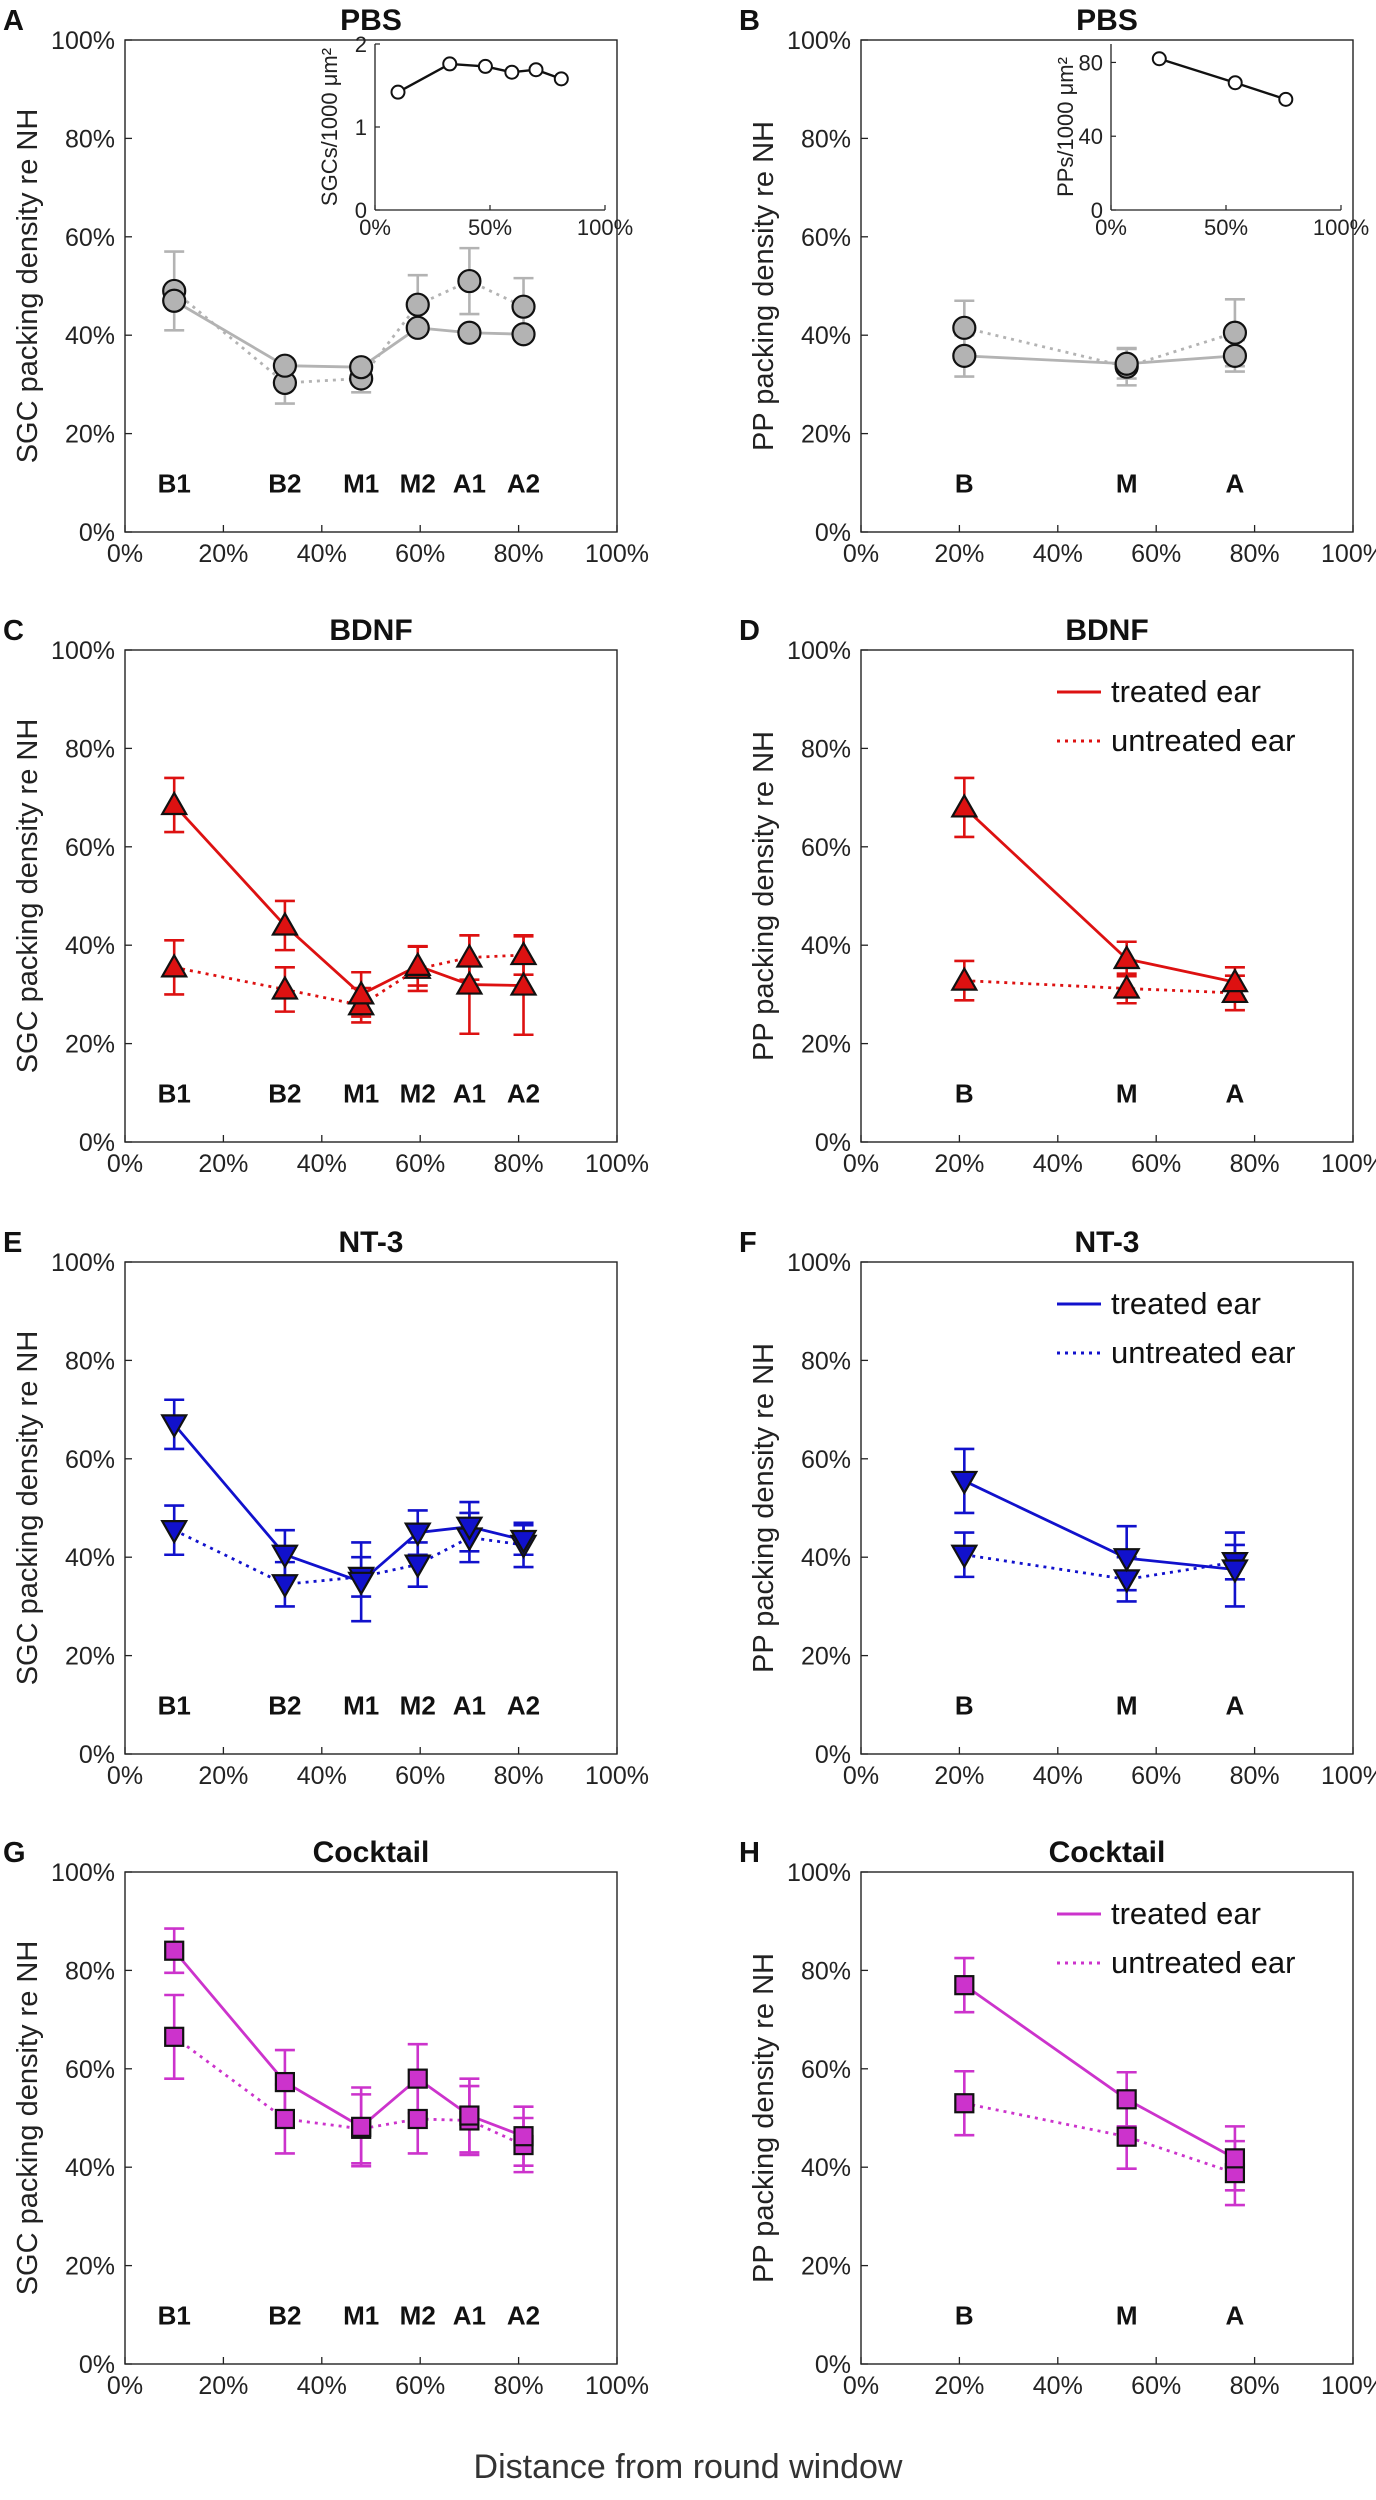 The width and height of the screenshot is (1376, 2500). I want to click on region-label: M2, so click(418, 2316).